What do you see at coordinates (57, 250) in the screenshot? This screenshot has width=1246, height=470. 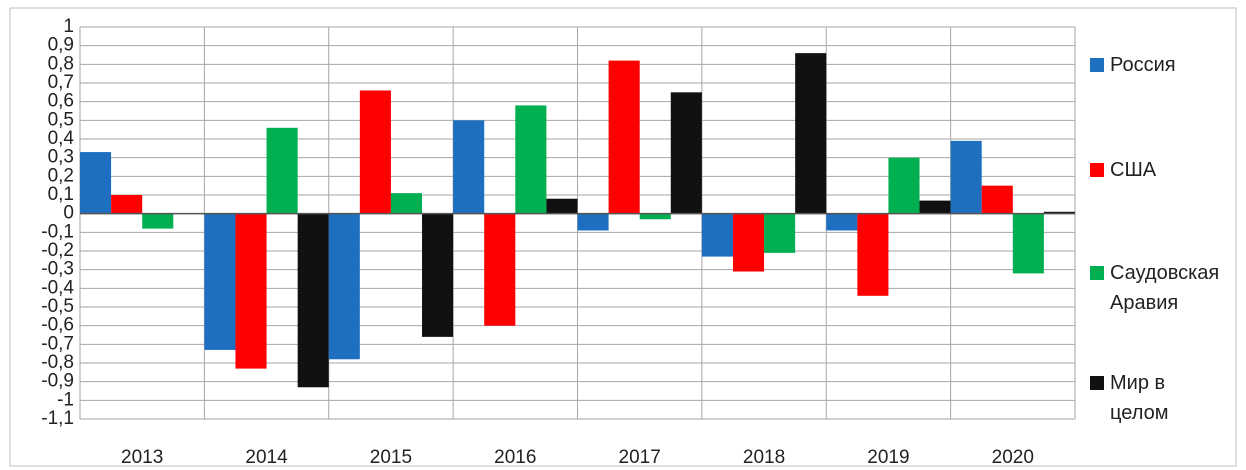 I see `y-tick-label: -0,2` at bounding box center [57, 250].